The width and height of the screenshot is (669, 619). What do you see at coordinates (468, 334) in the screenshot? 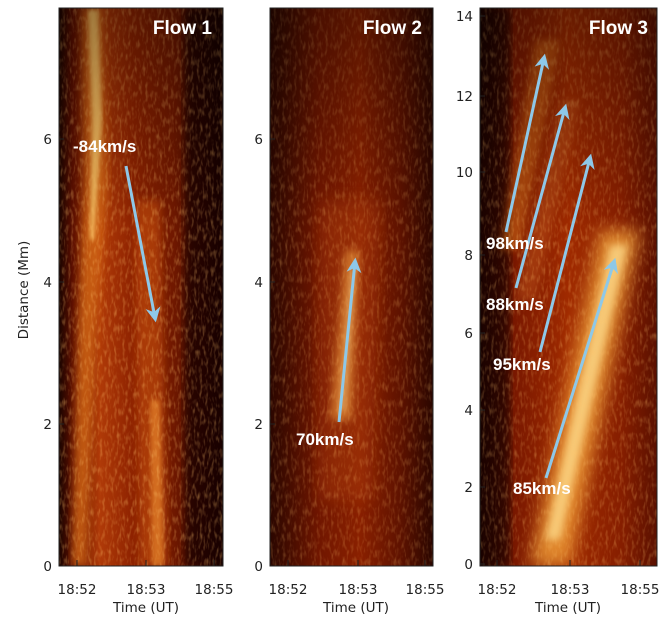
I see `panel-3-ytick-6: 6` at bounding box center [468, 334].